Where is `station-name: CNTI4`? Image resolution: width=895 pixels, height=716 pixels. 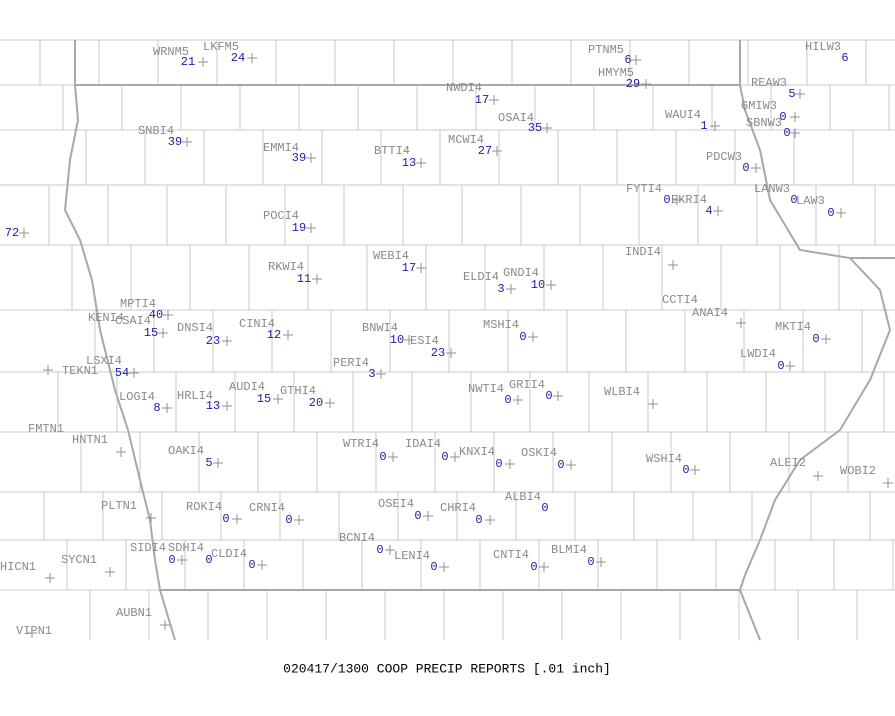
station-name: CNTI4 is located at coordinates (511, 555).